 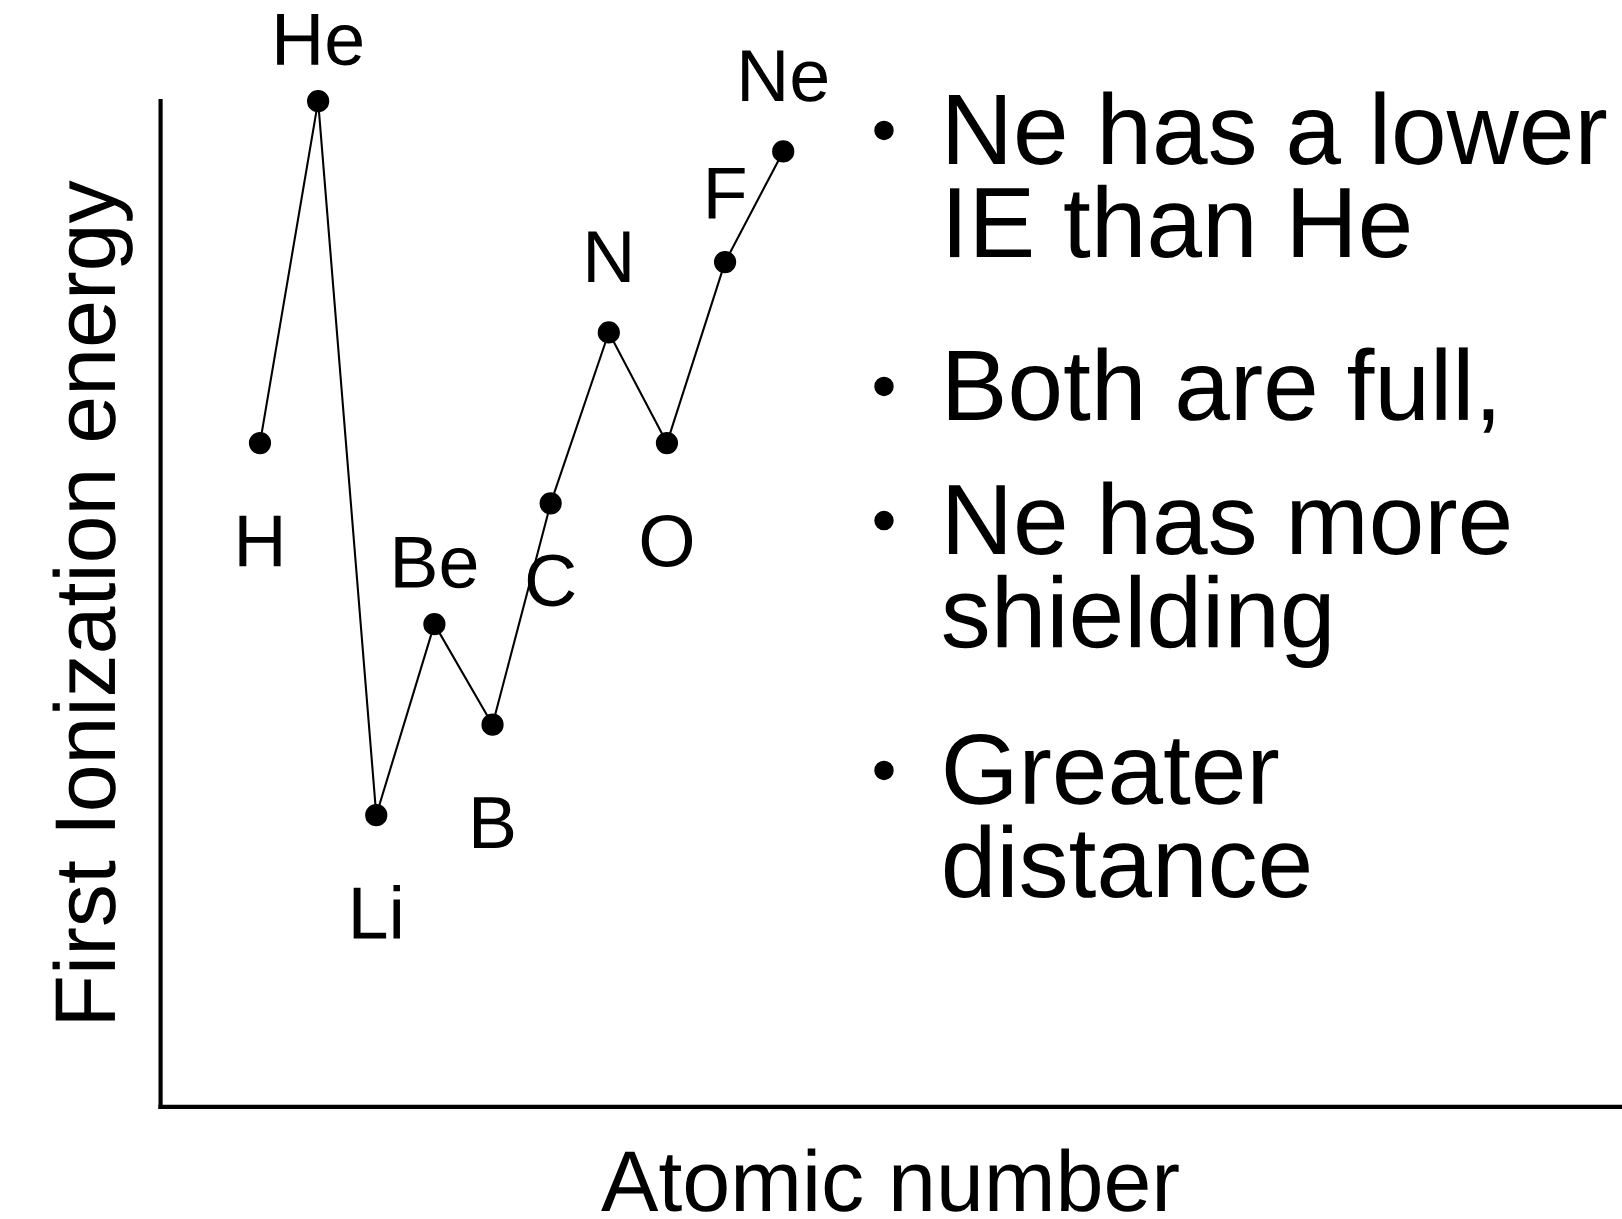 What do you see at coordinates (1221, 390) in the screenshot?
I see `text: Both are full,` at bounding box center [1221, 390].